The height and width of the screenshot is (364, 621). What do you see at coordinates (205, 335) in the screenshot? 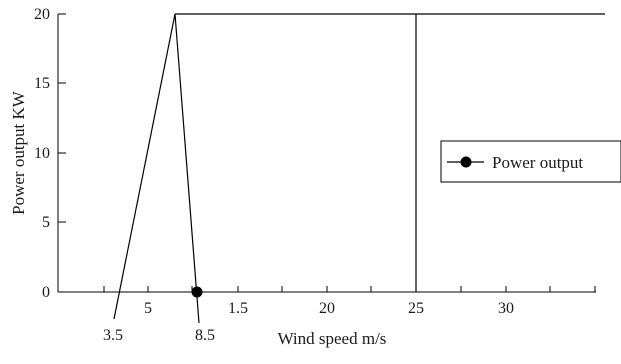
I see `annotation-label: 8.5` at bounding box center [205, 335].